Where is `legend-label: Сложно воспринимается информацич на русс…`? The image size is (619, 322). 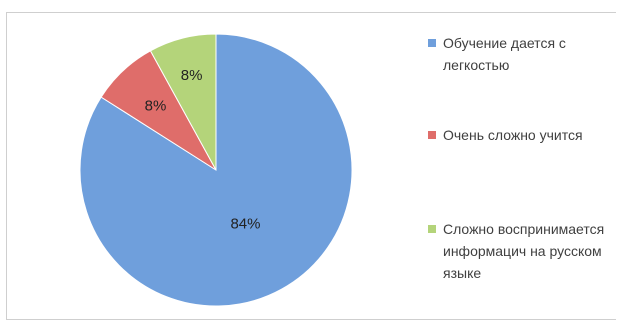 legend-label: Сложно воспринимается информацич на русс… is located at coordinates (524, 251).